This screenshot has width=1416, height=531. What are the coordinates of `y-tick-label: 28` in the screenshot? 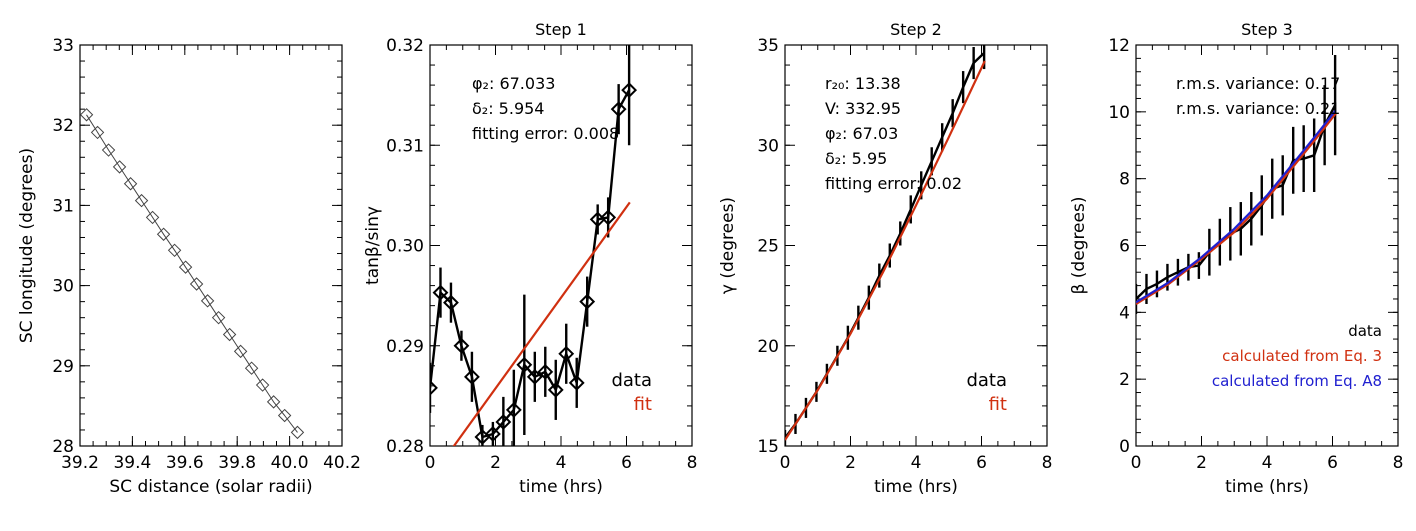 It's located at (63, 447).